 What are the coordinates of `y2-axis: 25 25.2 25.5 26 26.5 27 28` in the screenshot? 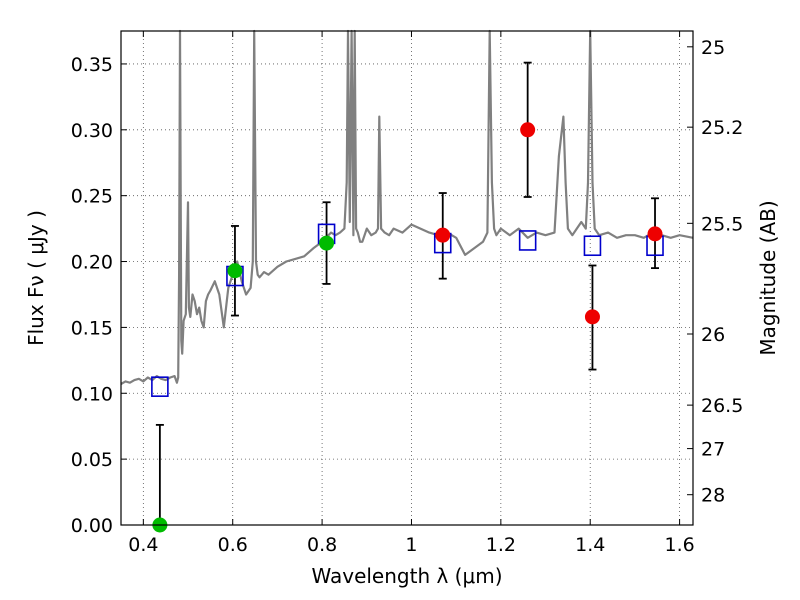 It's located at (715, 272).